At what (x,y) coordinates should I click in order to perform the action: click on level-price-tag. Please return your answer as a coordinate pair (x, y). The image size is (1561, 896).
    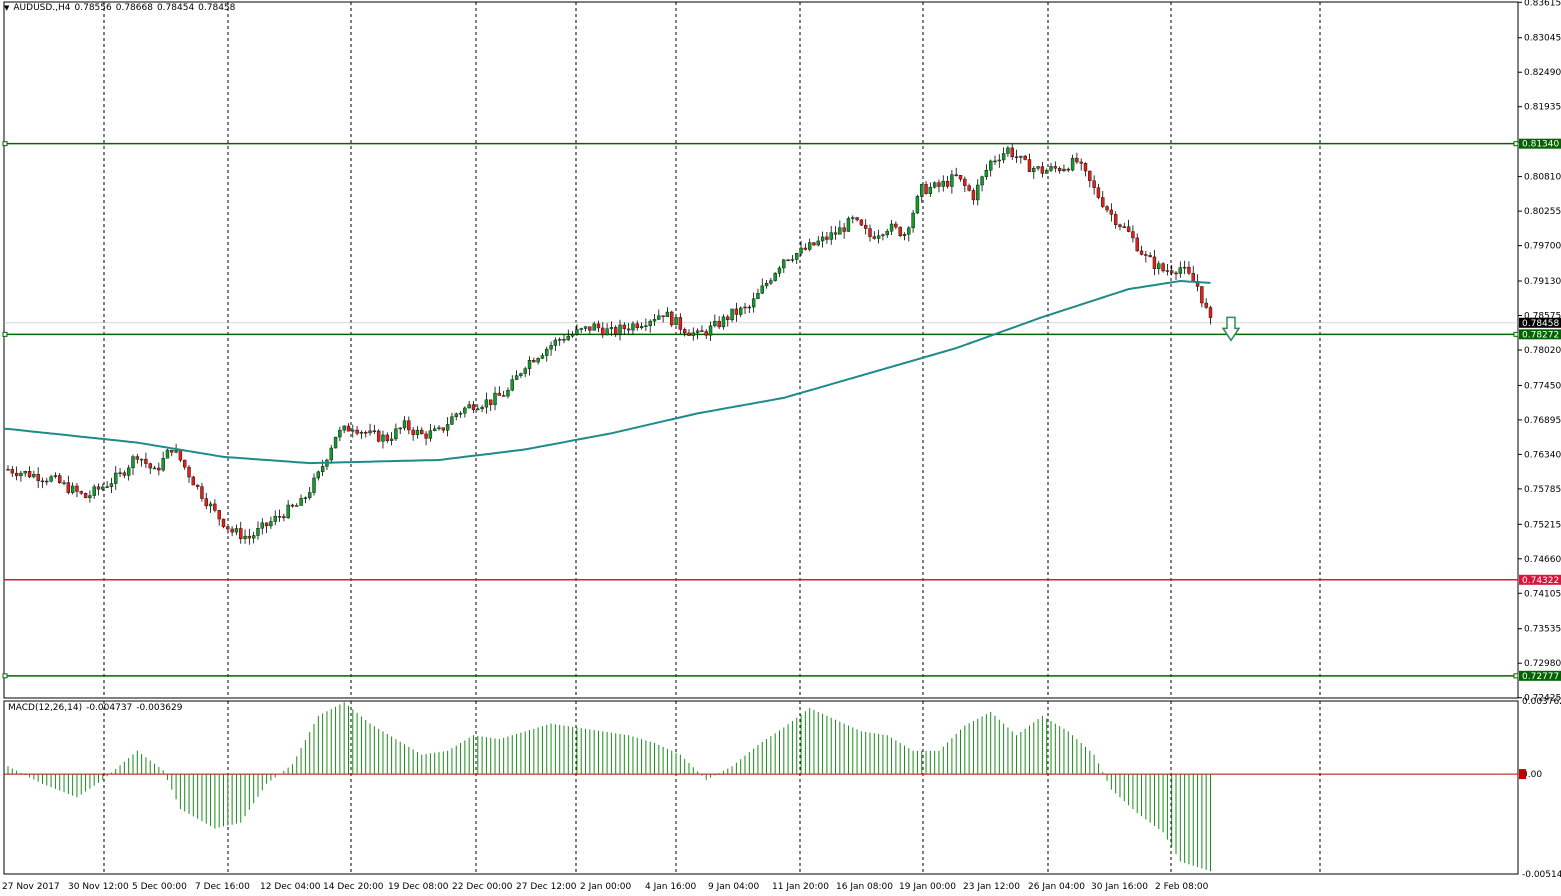
    Looking at the image, I should click on (1540, 675).